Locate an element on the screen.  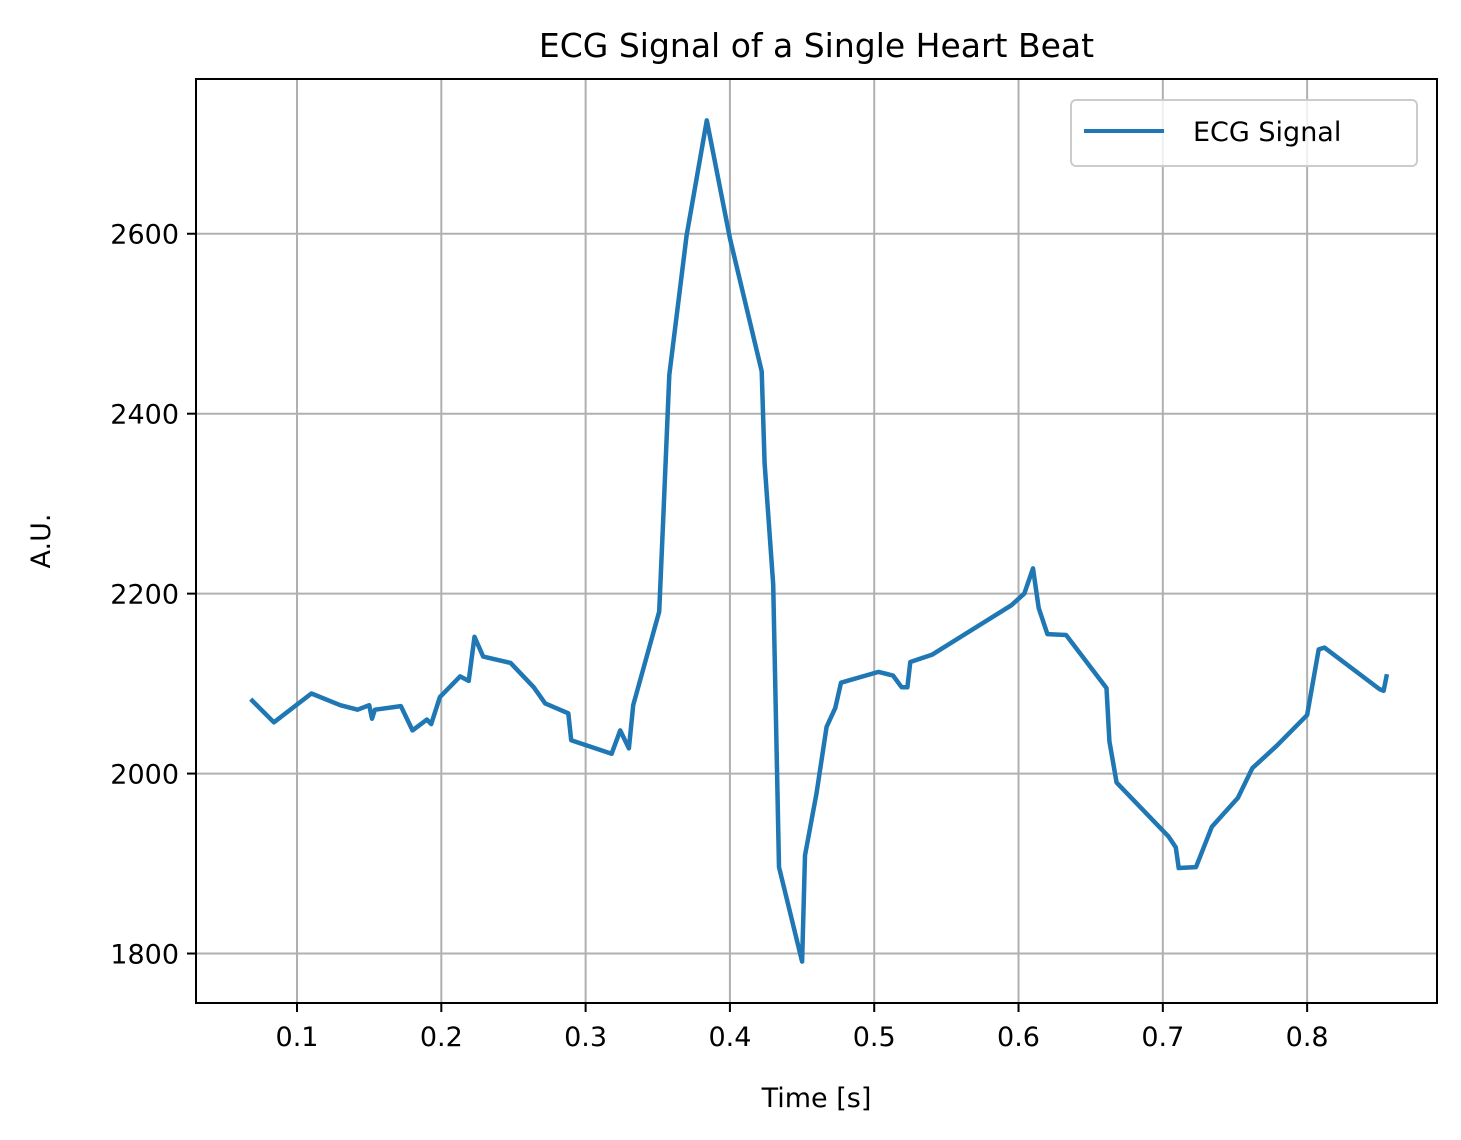
x-tick-label: 0.3 is located at coordinates (585, 1037).